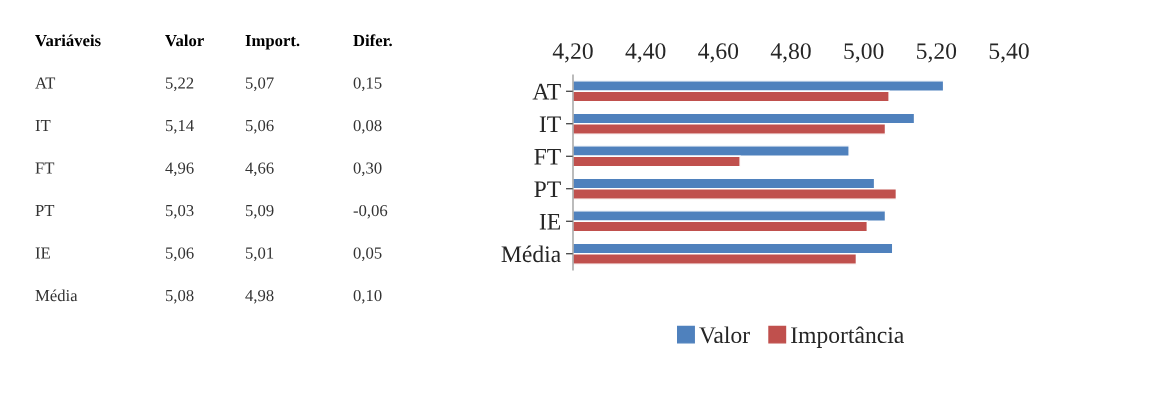 Image resolution: width=1154 pixels, height=412 pixels. I want to click on y-tick-label: IT, so click(550, 124).